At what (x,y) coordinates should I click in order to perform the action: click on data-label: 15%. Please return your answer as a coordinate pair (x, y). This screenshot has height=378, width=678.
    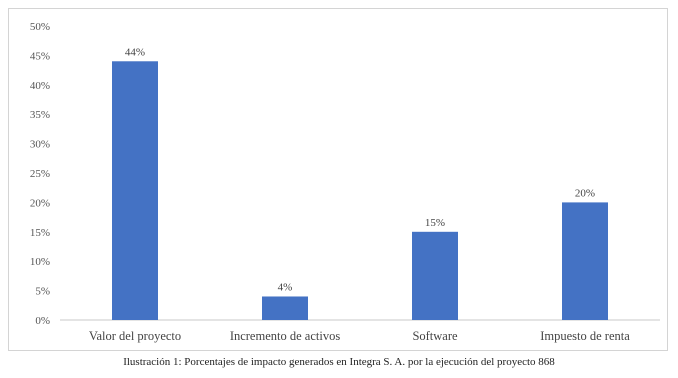
    Looking at the image, I should click on (435, 223).